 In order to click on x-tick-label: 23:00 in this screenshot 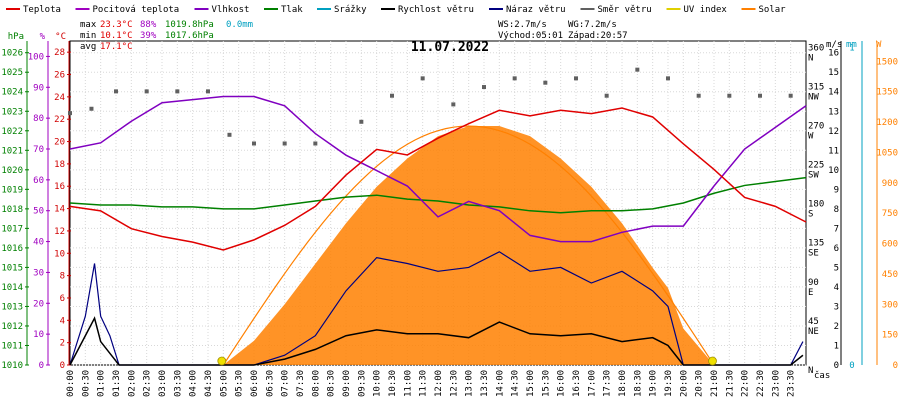, I will do `click(776, 383)`.